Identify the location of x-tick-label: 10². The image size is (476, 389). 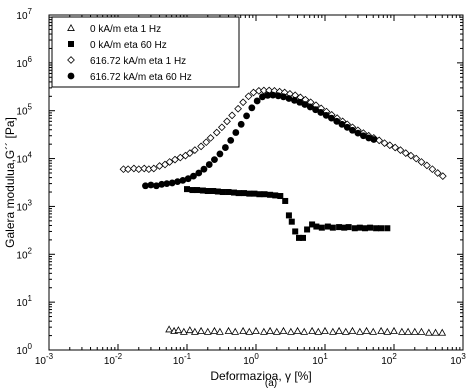
(389, 359).